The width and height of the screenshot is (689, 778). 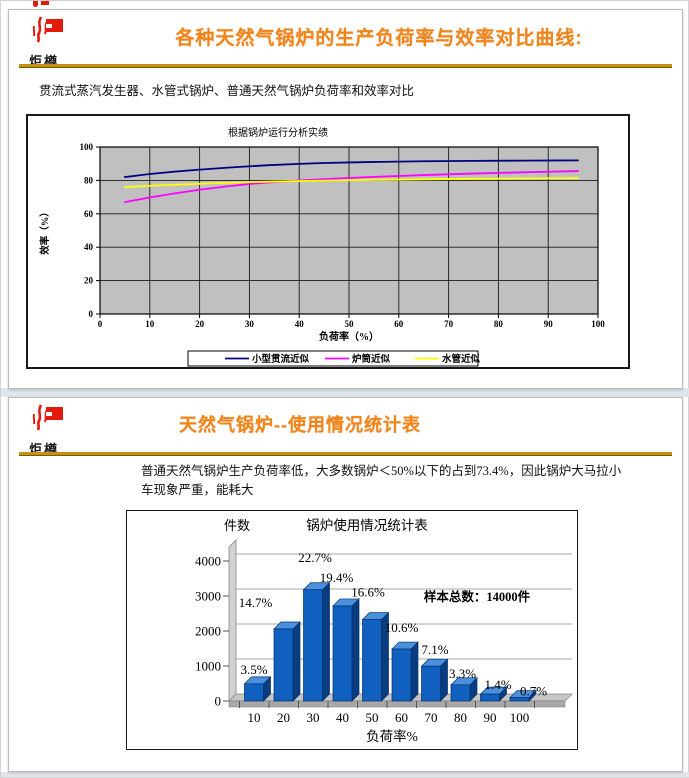 What do you see at coordinates (379, 38) in the screenshot?
I see `slide1-title: 各种天然气锅炉的生产负荷率与效率对比曲线:` at bounding box center [379, 38].